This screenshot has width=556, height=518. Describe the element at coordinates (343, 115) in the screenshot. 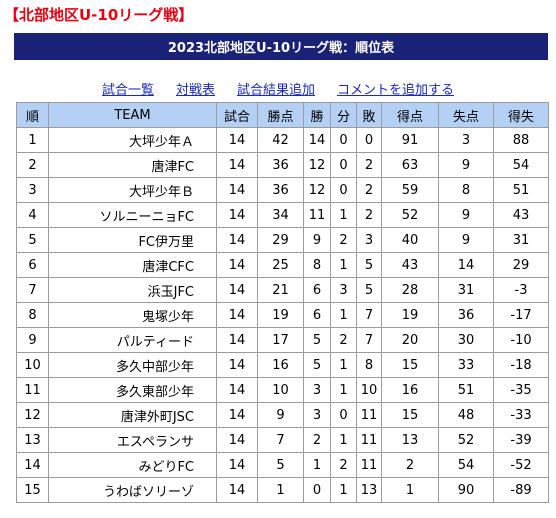

I see `col-draws: 分` at that location.